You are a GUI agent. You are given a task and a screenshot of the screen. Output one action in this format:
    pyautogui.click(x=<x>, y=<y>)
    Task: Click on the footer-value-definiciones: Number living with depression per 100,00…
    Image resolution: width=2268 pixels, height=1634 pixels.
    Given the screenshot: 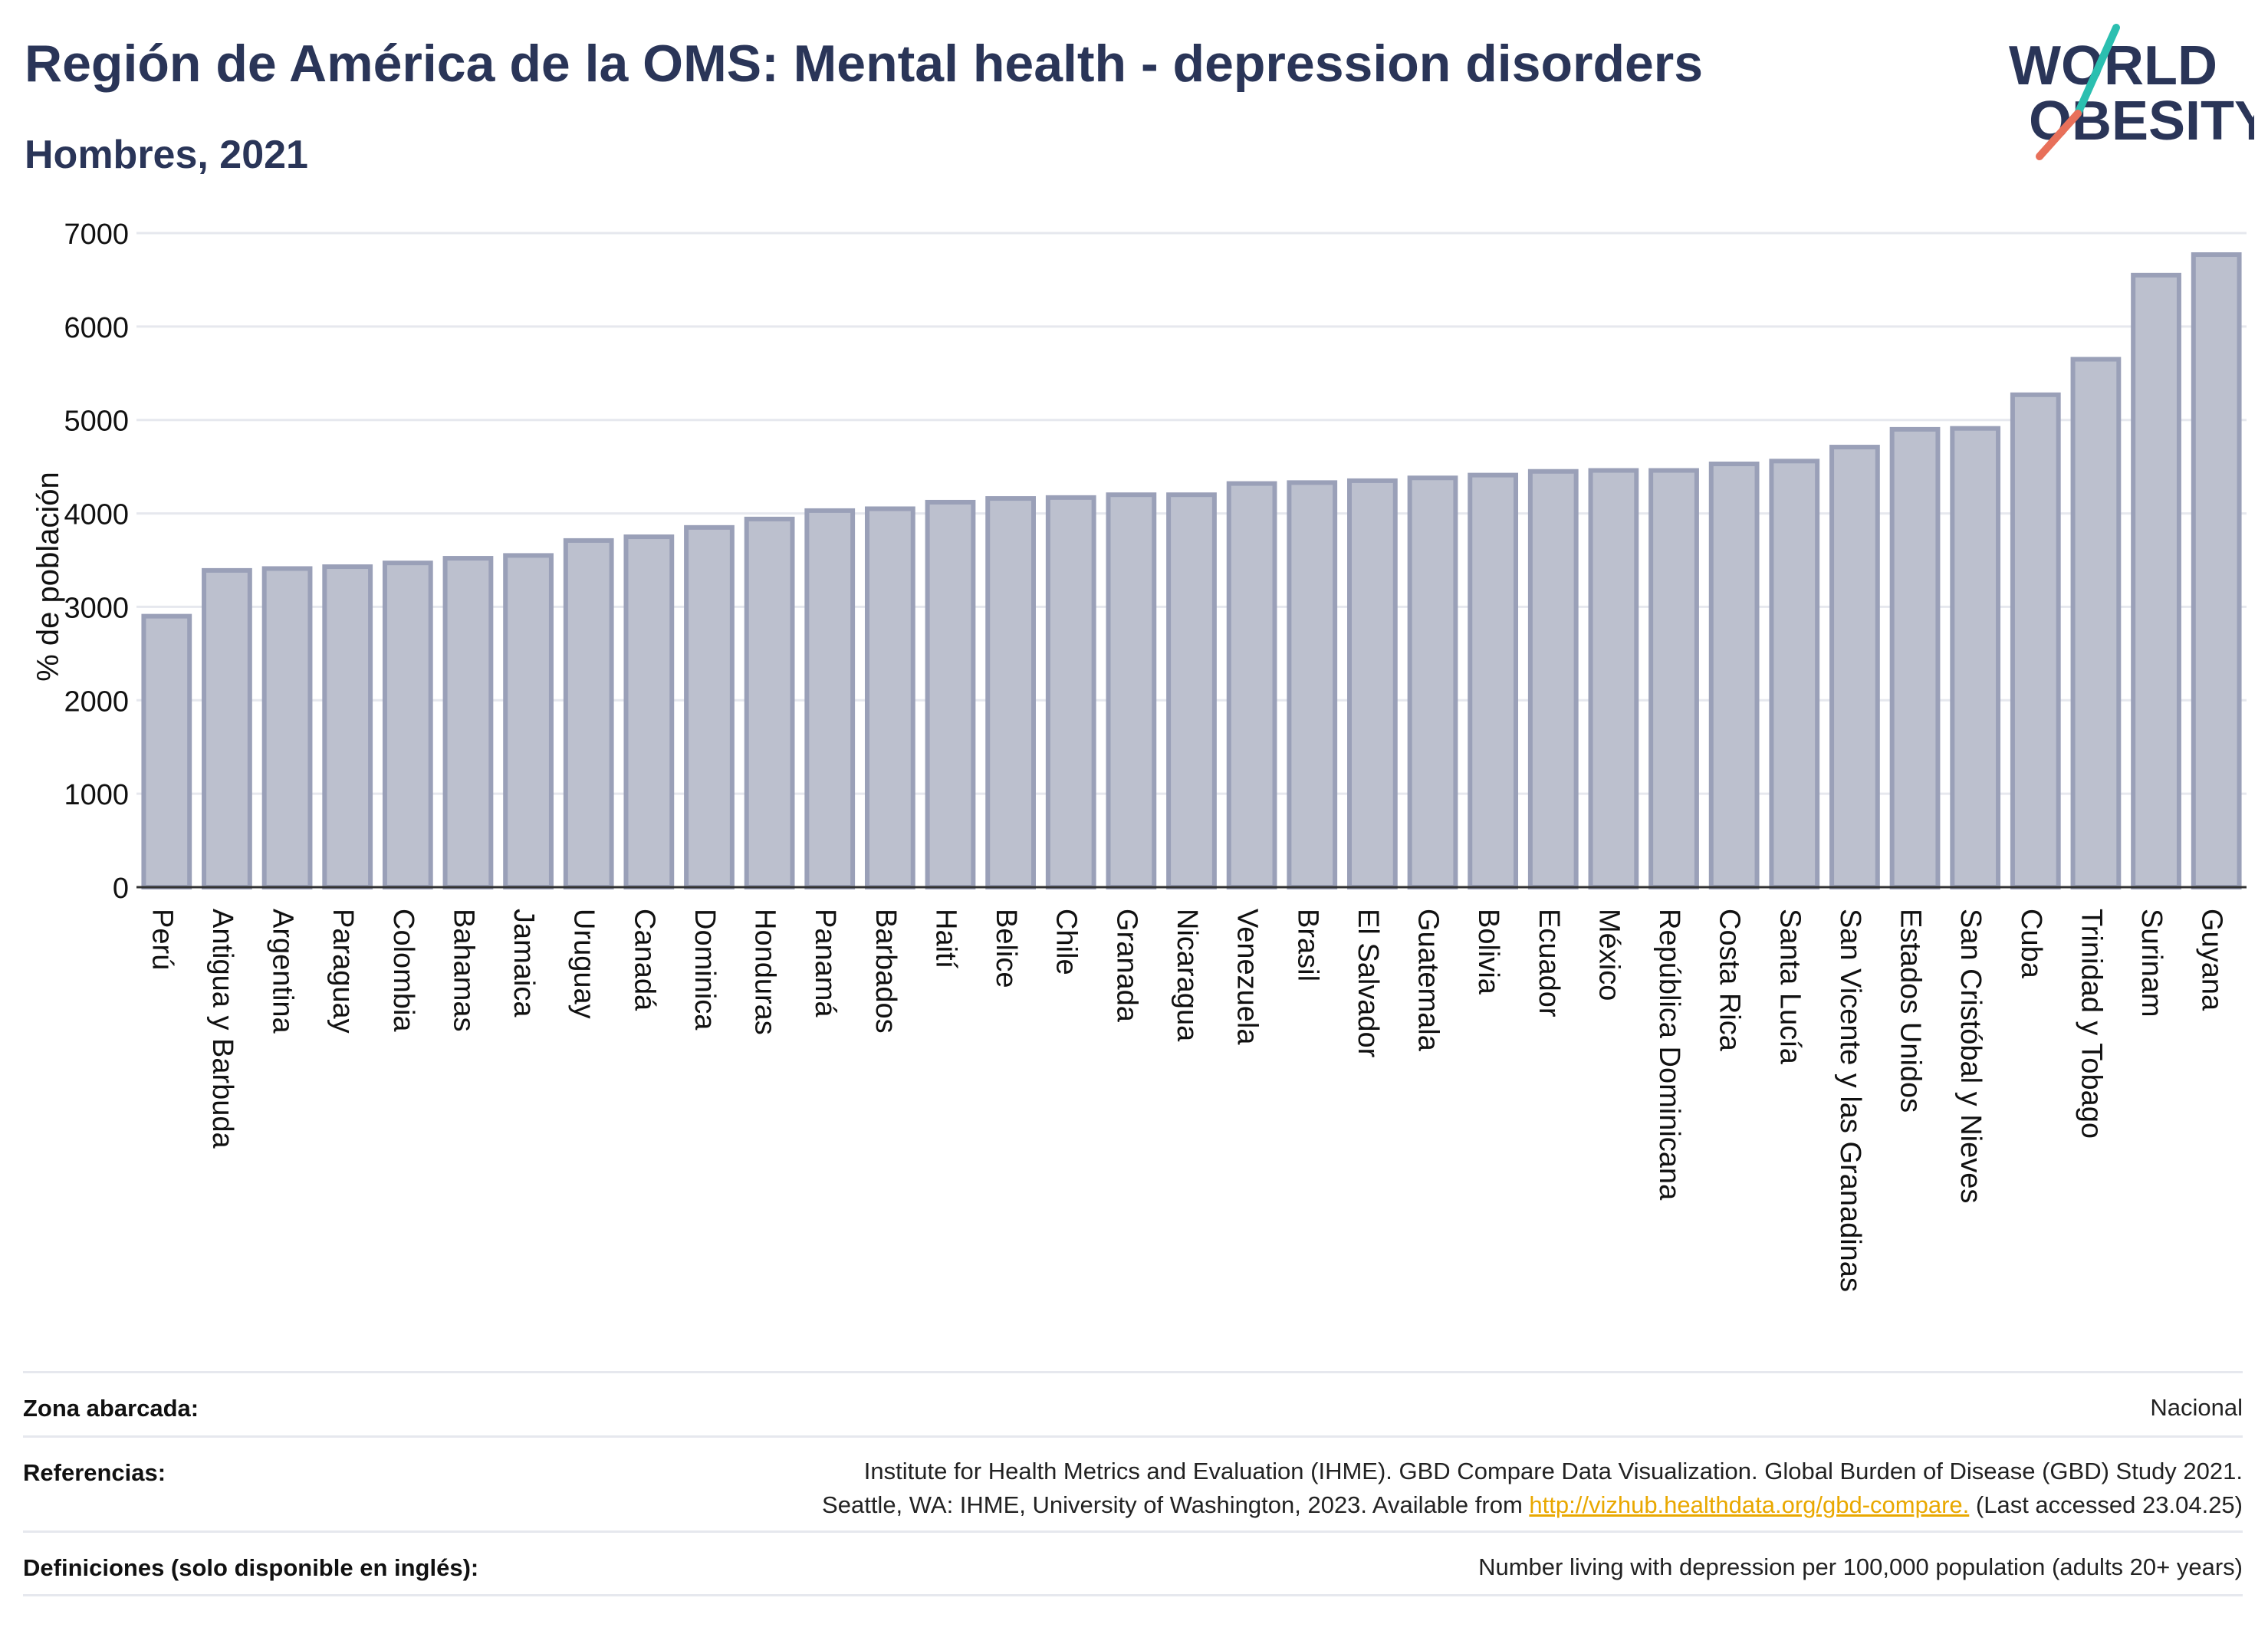 What is the action you would take?
    pyautogui.click(x=1860, y=1567)
    